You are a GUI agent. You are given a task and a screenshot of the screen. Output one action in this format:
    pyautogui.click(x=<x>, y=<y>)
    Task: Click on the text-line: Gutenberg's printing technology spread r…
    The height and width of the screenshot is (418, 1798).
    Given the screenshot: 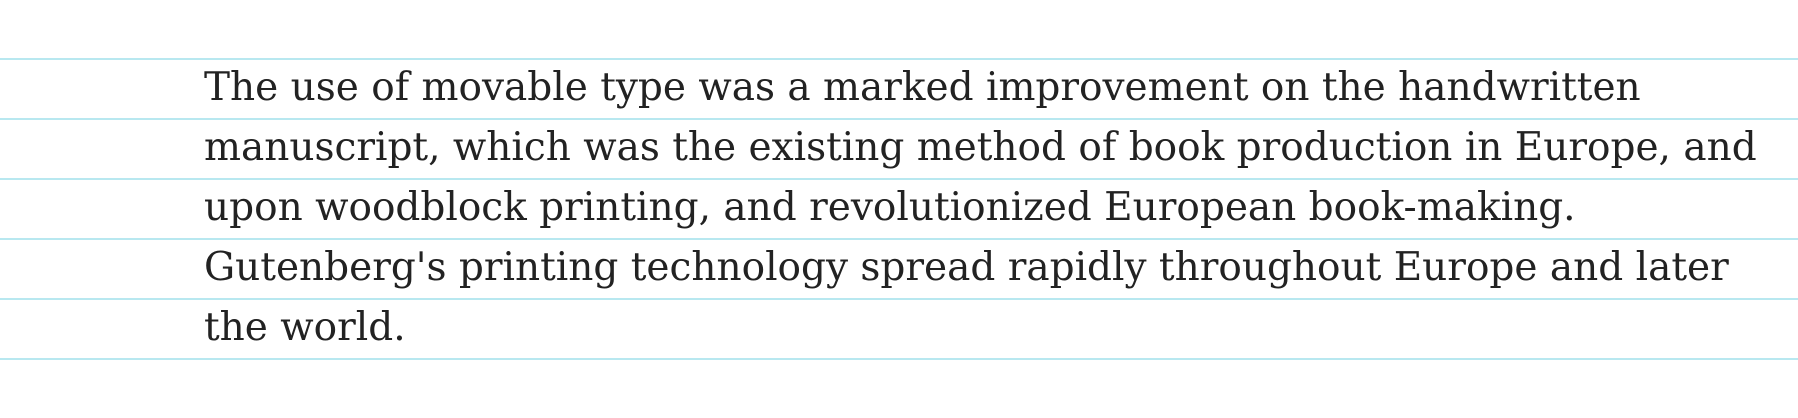 What is the action you would take?
    pyautogui.click(x=966, y=267)
    